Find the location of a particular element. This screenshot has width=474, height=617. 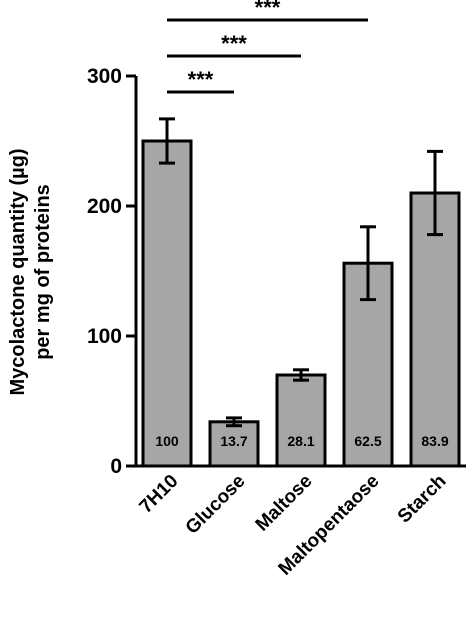

significance-annotations: *** *** *** is located at coordinates (267, 47).